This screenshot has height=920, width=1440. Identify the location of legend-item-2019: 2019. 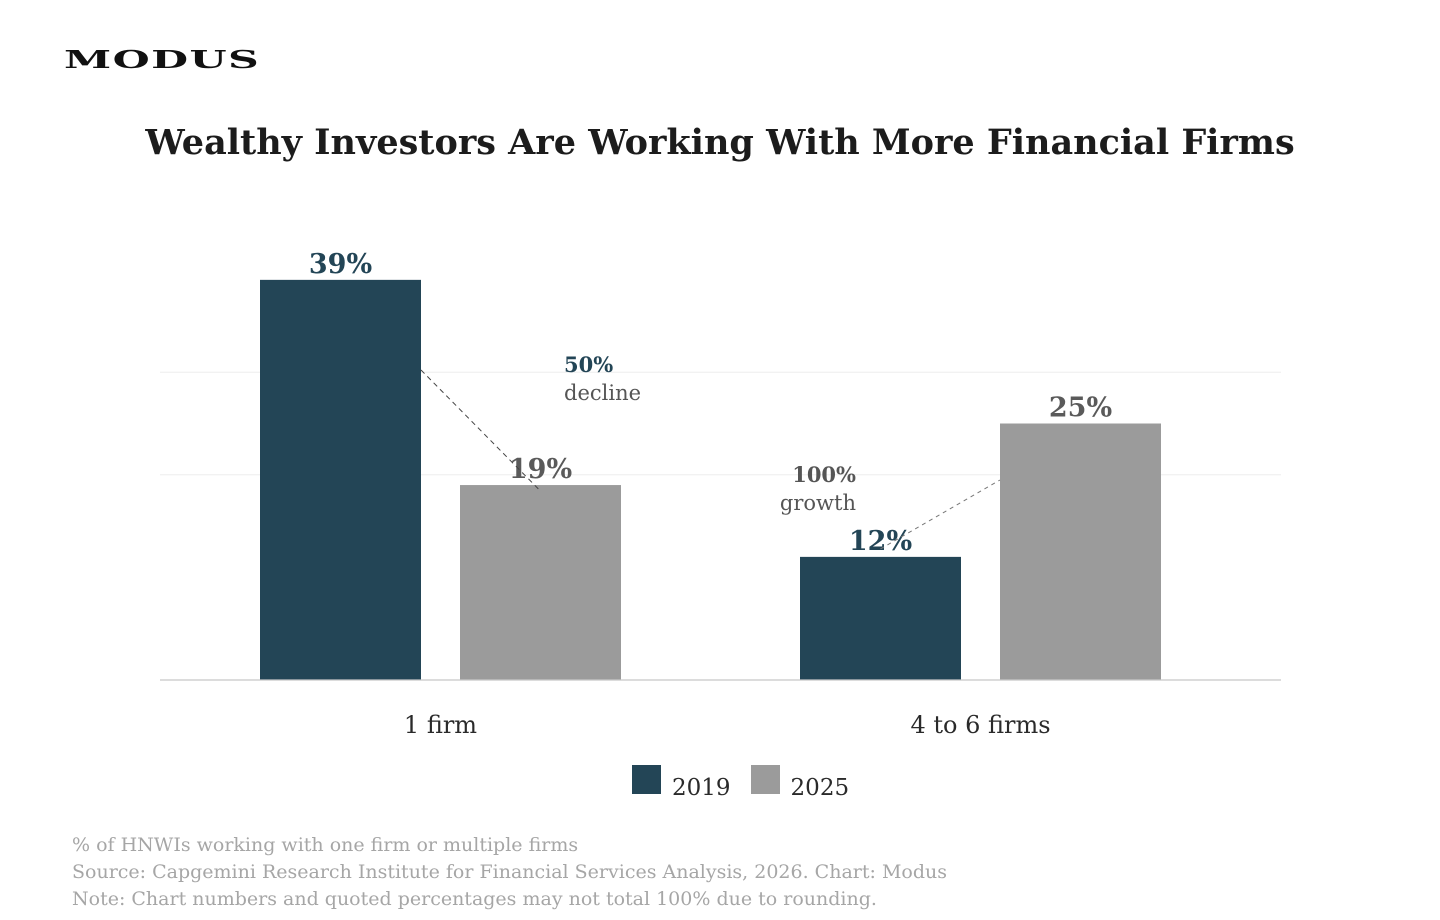
(681, 779).